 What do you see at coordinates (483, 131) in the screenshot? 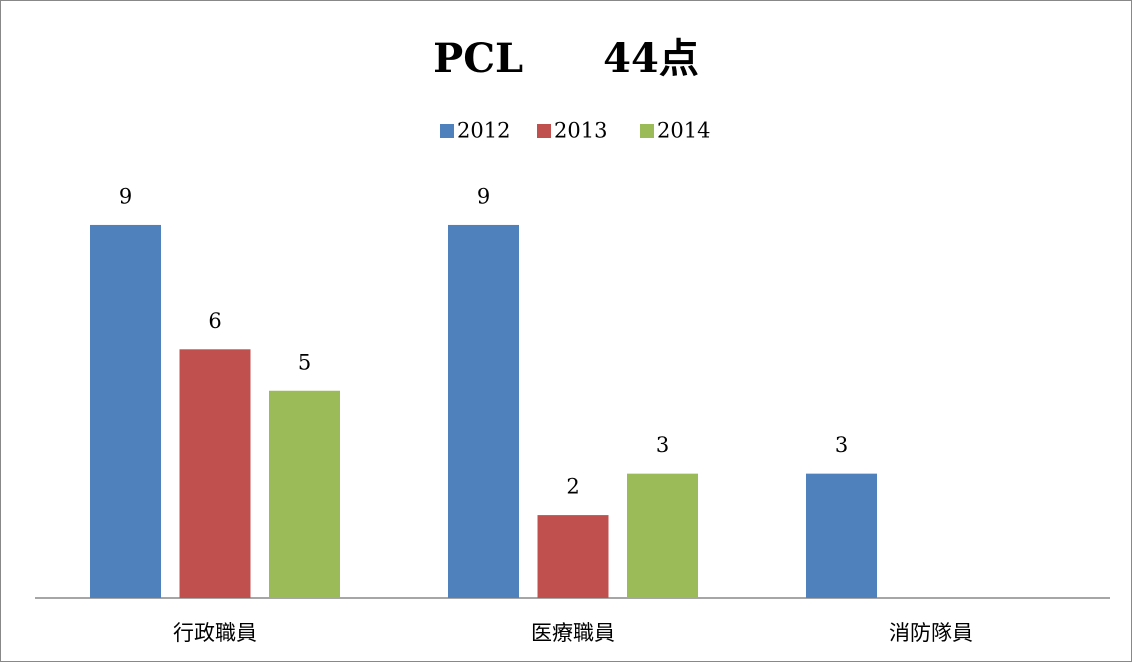
I see `legend-label: 2012` at bounding box center [483, 131].